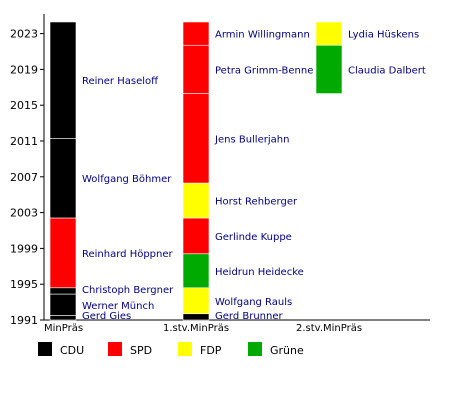 This screenshot has height=400, width=450. I want to click on term-name-label: Werner Münch, so click(118, 306).